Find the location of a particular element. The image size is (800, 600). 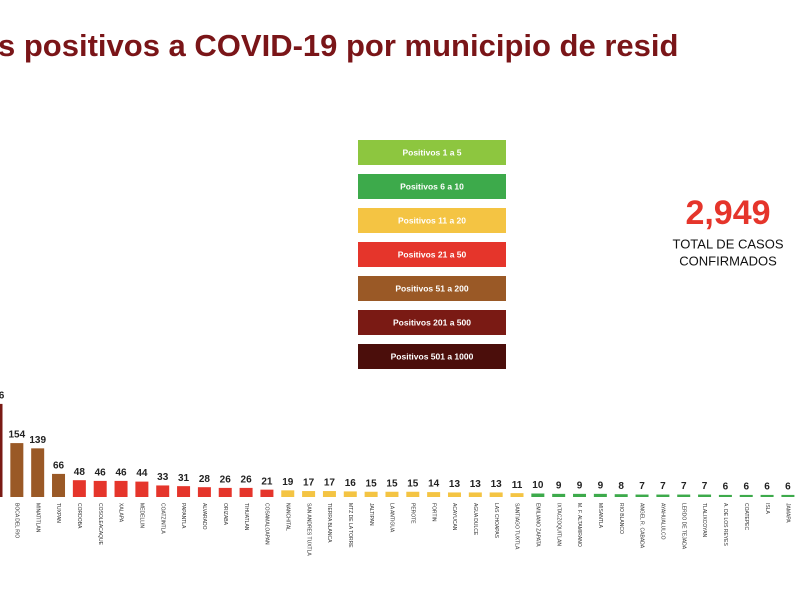

category-label: COATEPEC is located at coordinates (746, 517).